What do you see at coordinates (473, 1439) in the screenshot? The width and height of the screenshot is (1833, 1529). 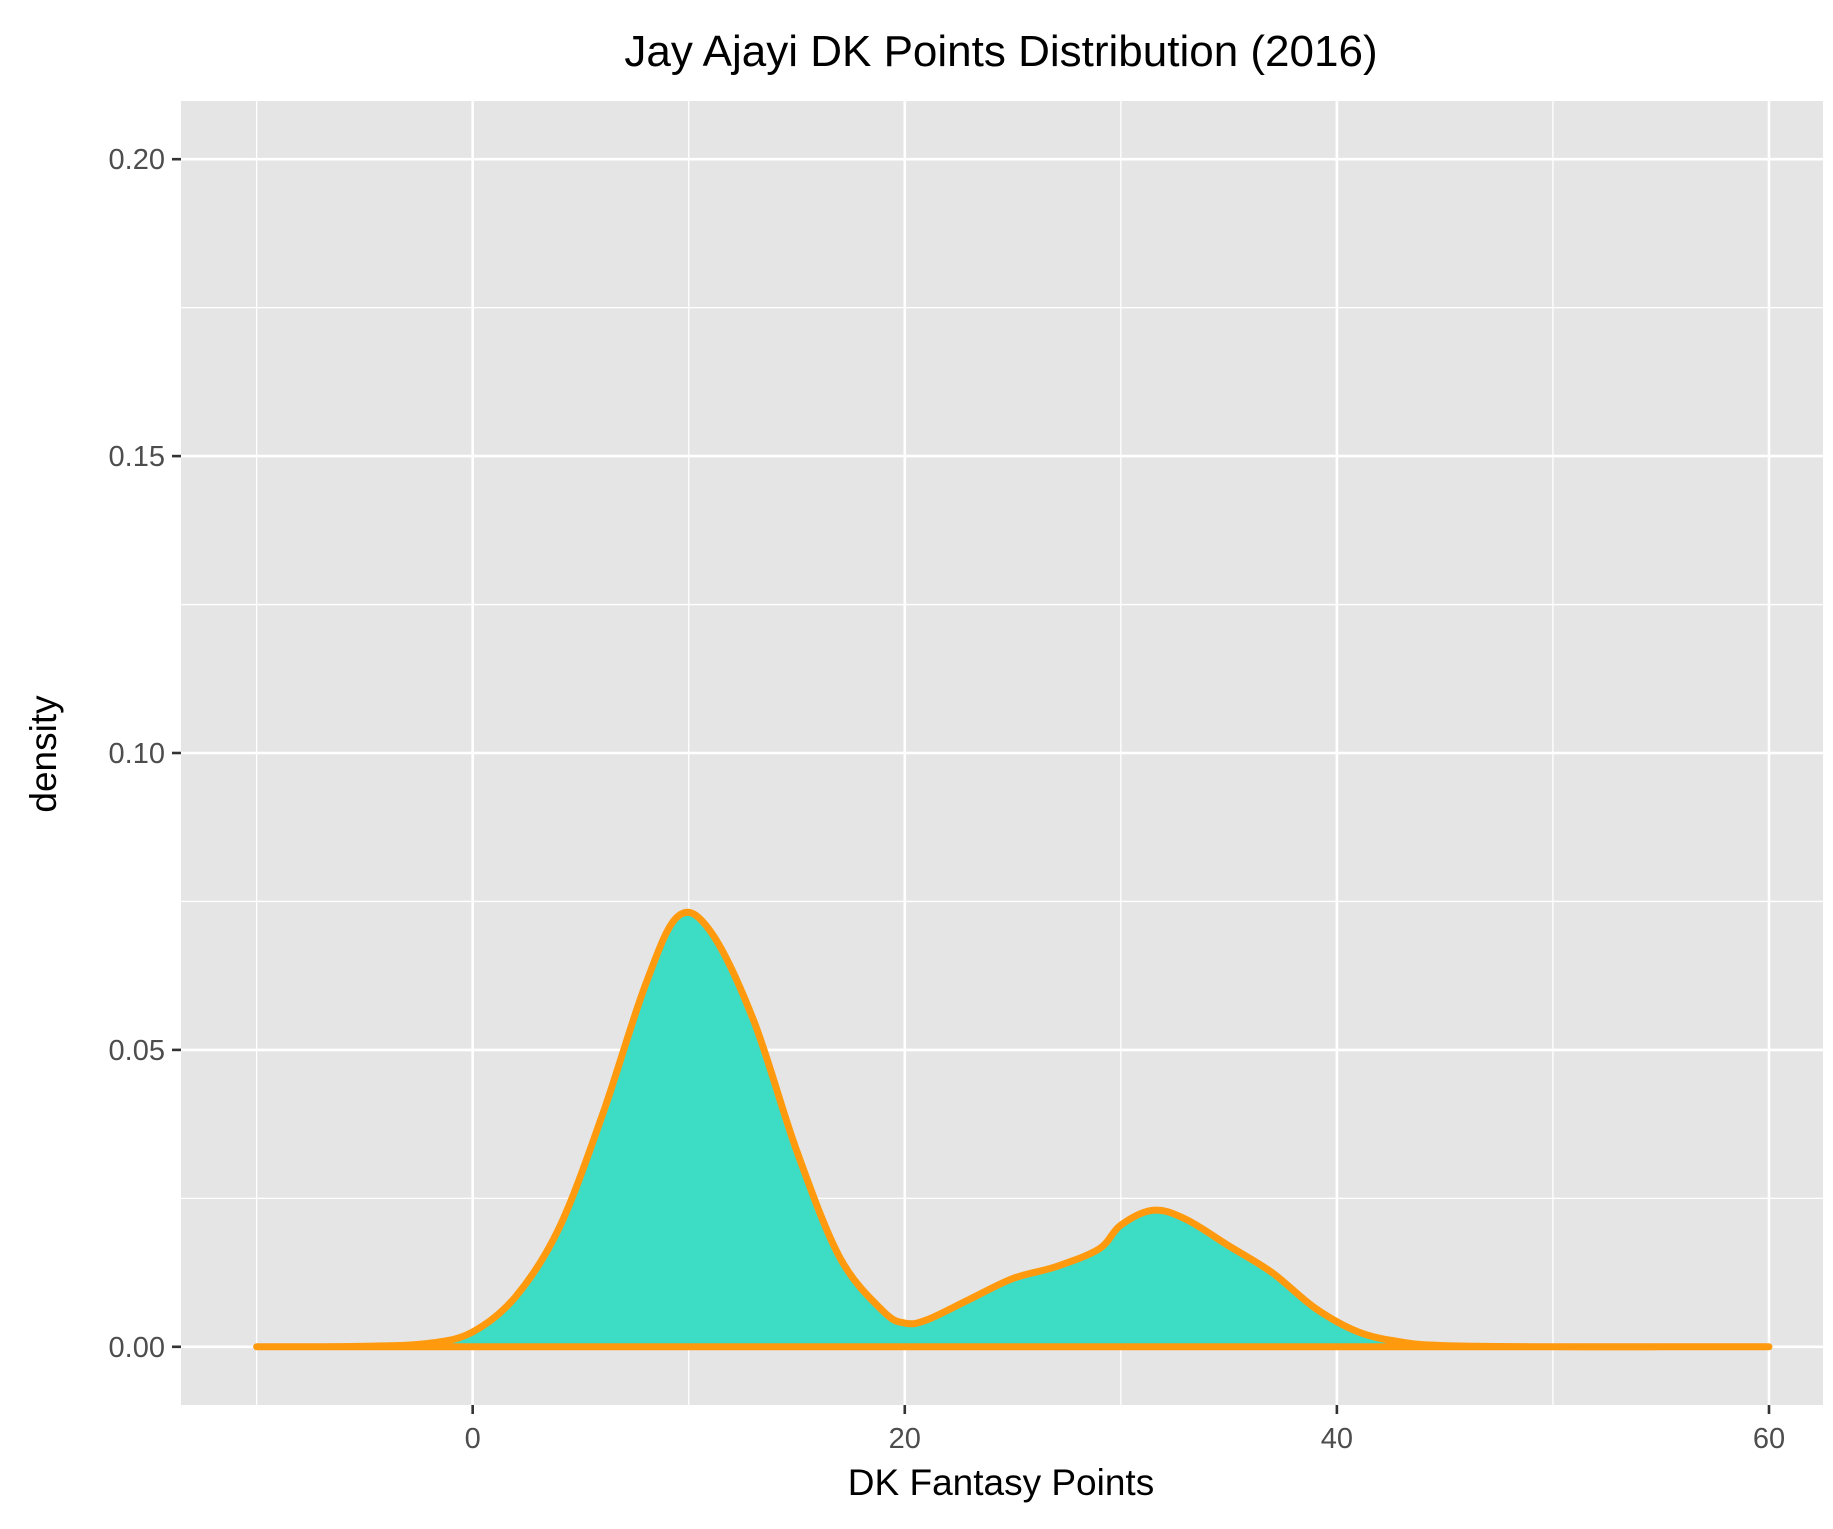 I see `x-tick-label: 0` at bounding box center [473, 1439].